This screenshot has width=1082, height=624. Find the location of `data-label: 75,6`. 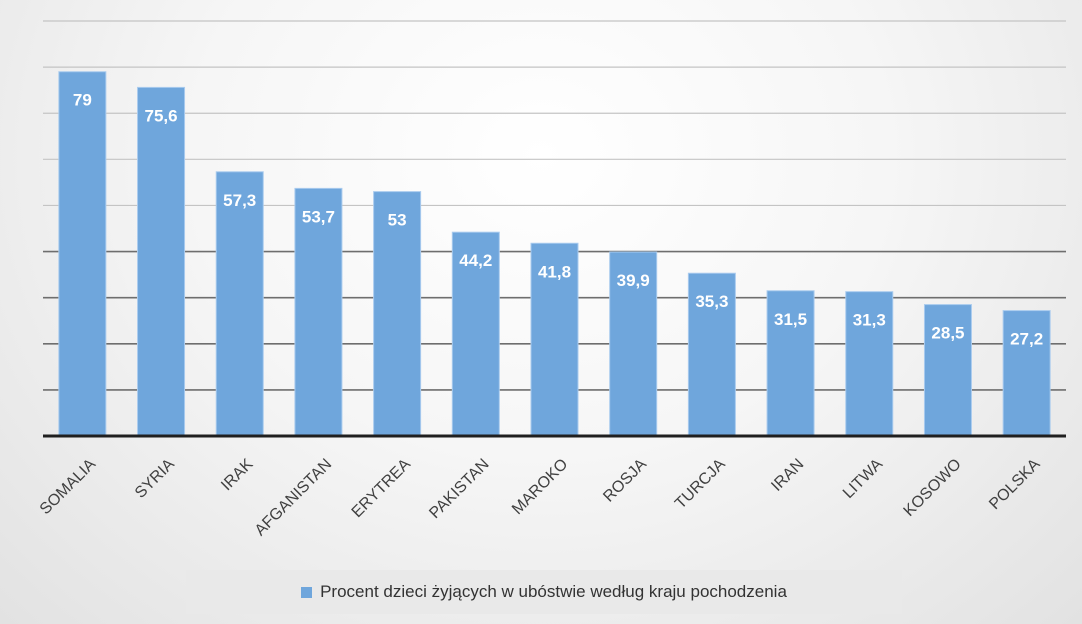

data-label: 75,6 is located at coordinates (160, 115).